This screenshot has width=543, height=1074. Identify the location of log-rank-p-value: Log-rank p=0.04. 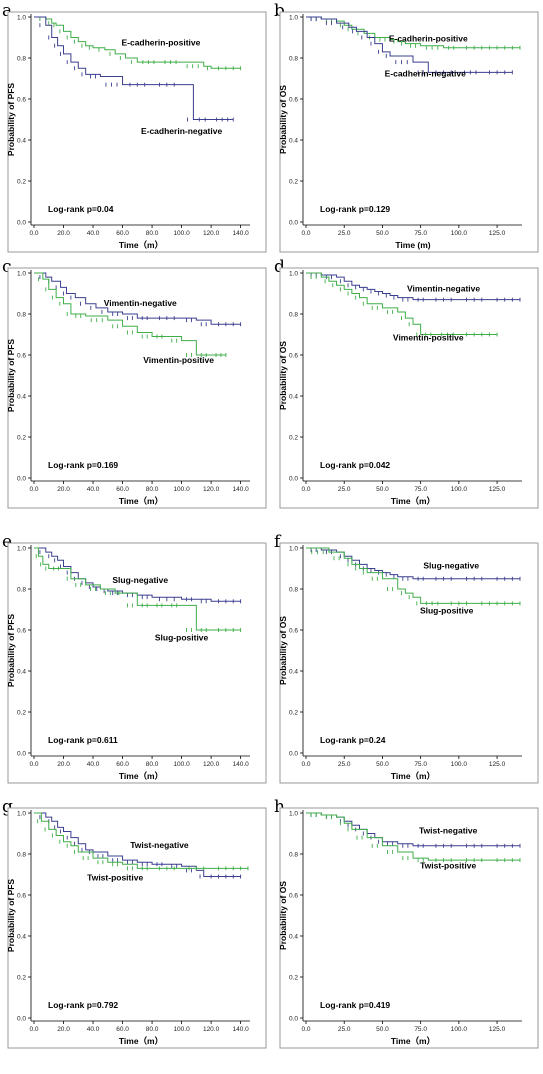
(81, 209).